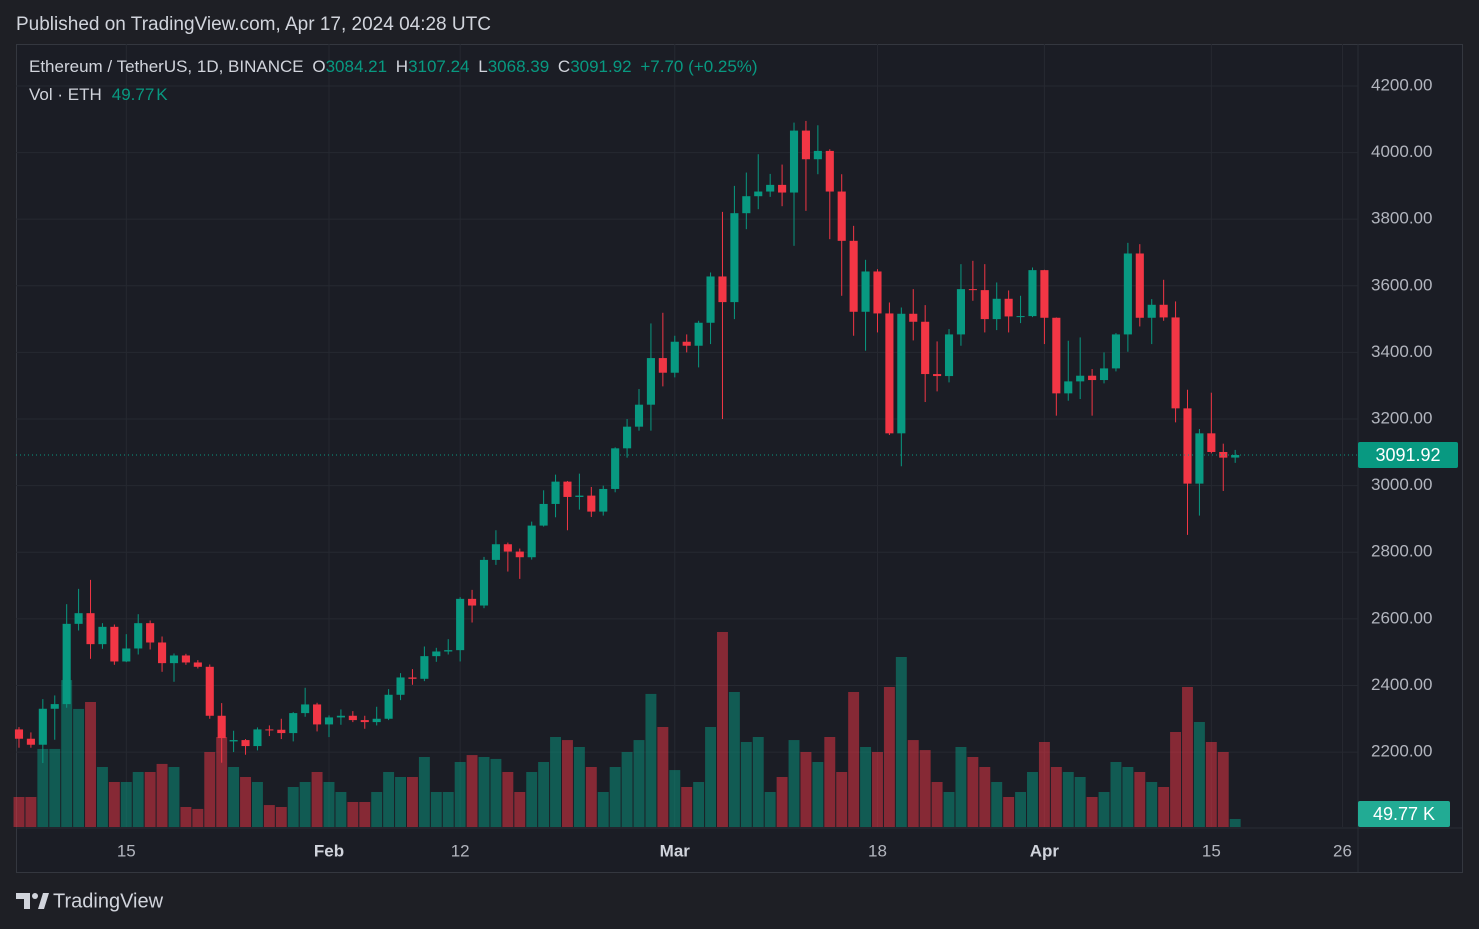 This screenshot has width=1479, height=929. I want to click on volume-legend: Vol · ETH 49.77 K, so click(100, 95).